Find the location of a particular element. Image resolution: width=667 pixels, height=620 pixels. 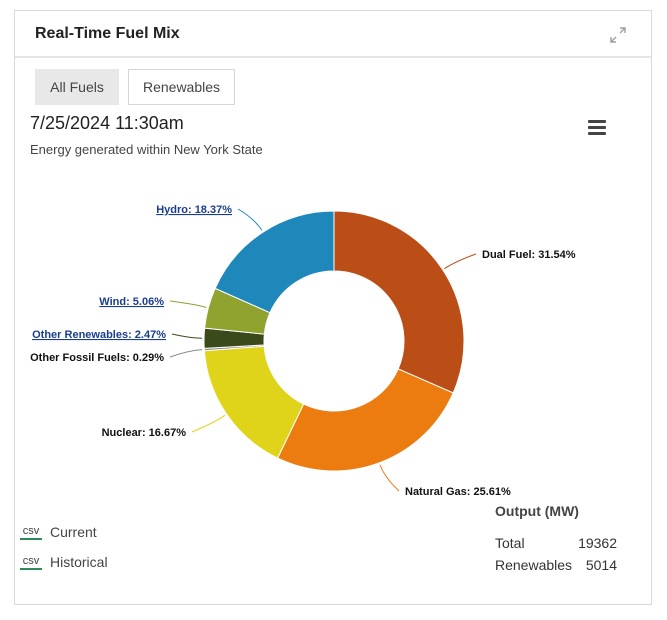

slice-label-nuclear: Nuclear: 16.67% is located at coordinates (144, 433).